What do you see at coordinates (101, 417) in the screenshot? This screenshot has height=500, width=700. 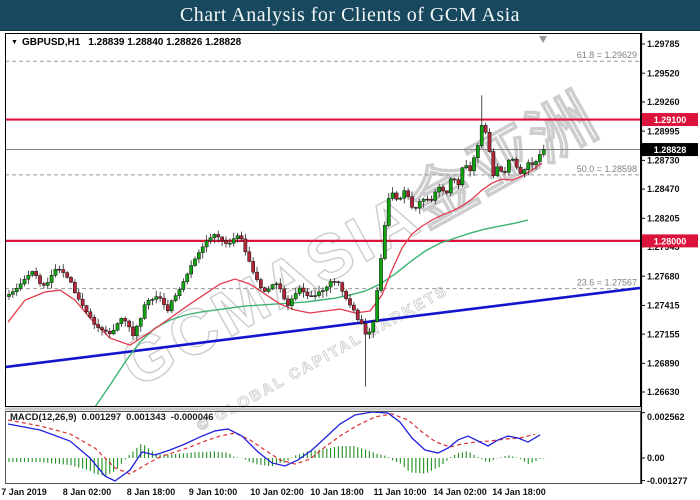 I see `macd-value: 0.001297` at bounding box center [101, 417].